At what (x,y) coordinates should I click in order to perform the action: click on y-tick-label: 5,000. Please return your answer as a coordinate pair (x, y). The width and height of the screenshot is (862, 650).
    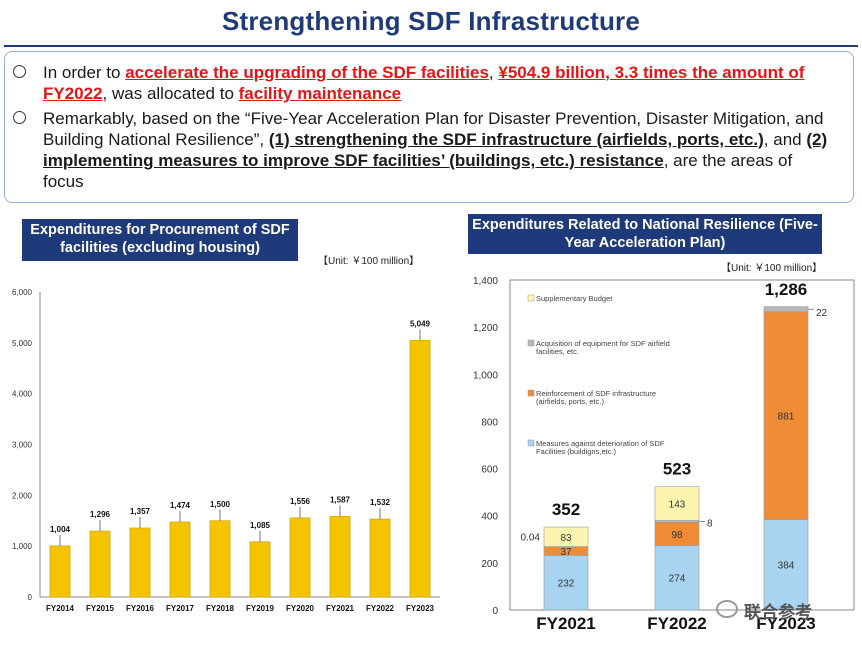
    Looking at the image, I should click on (22, 343).